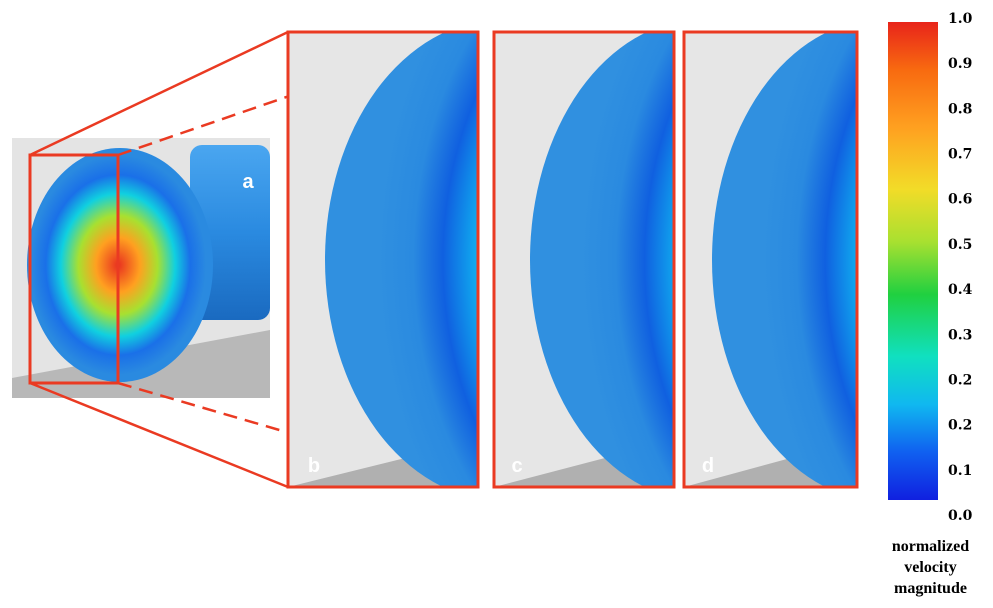 The image size is (993, 608). I want to click on colorbar, so click(913, 261).